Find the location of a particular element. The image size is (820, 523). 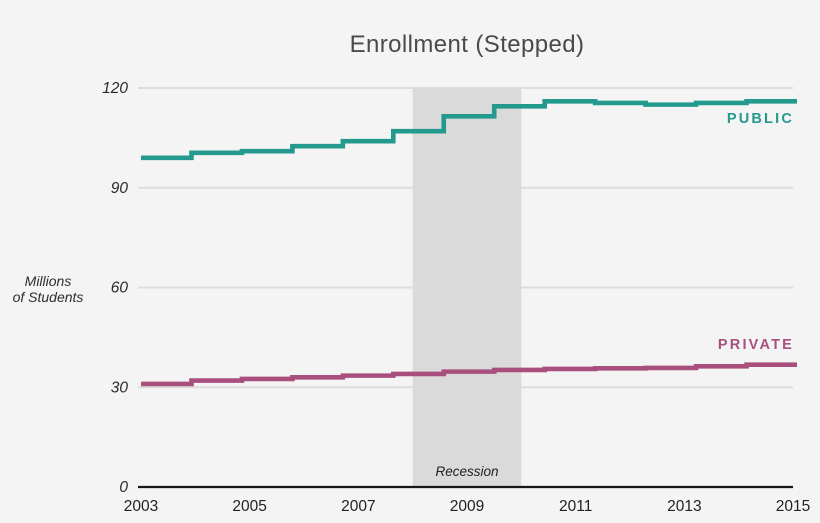

x-tick-label-2003: 2003 is located at coordinates (141, 506).